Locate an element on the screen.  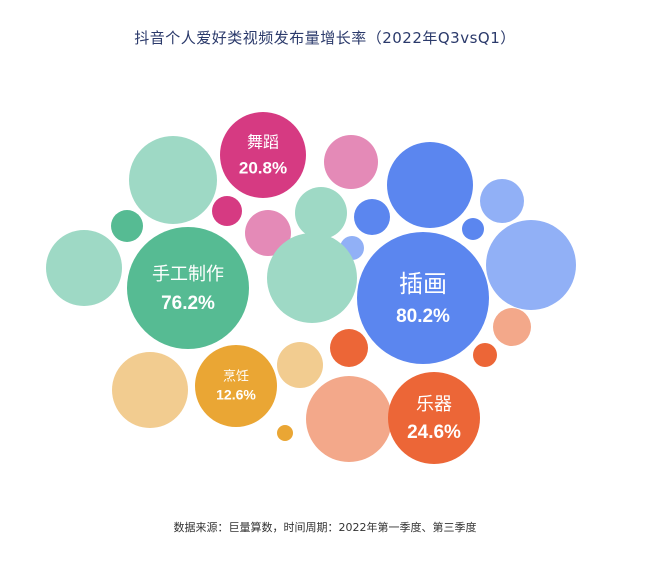
bubble-label: 乐器 is located at coordinates (434, 404).